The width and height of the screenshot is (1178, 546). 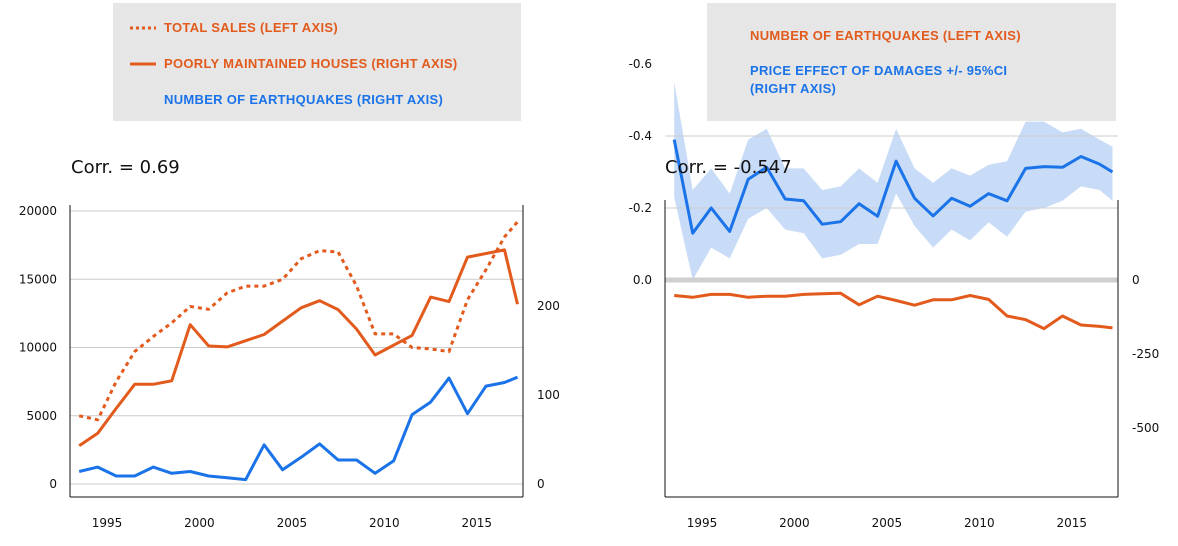 I want to click on y2-tick-label: -250, so click(x=1145, y=354).